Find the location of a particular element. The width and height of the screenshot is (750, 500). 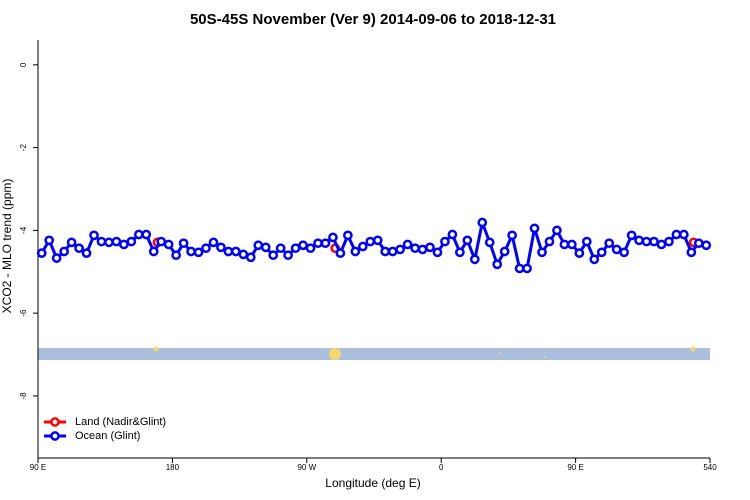

land-markers is located at coordinates (424, 353).